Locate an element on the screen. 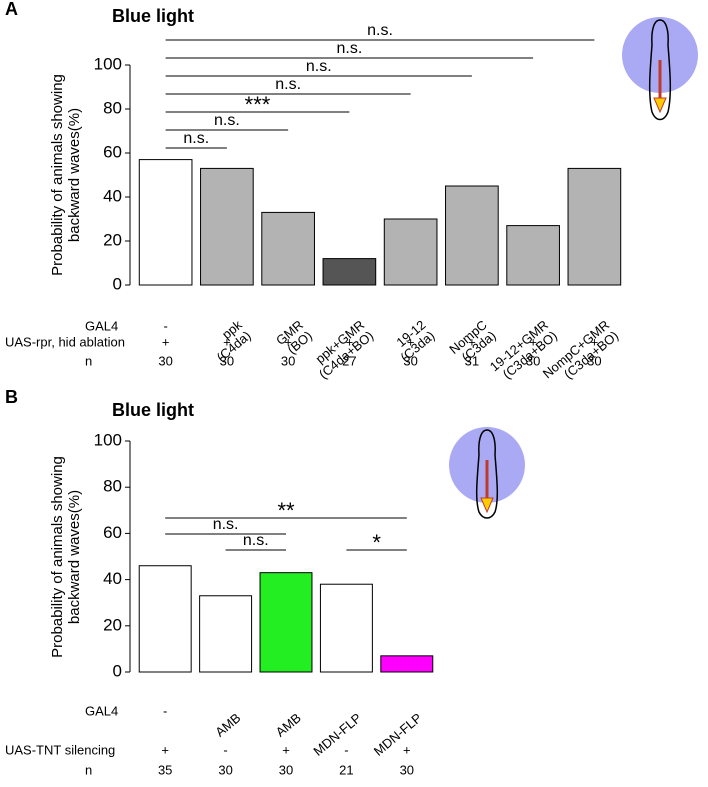 This screenshot has height=787, width=708. row-label: UAS-rpr, hid ablation is located at coordinates (65, 341).